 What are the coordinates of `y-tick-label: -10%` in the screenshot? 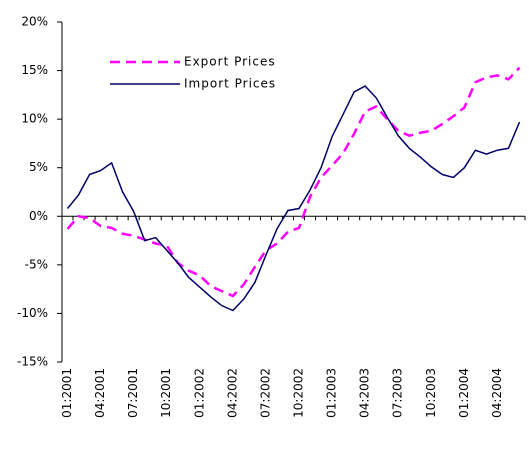 It's located at (32, 313).